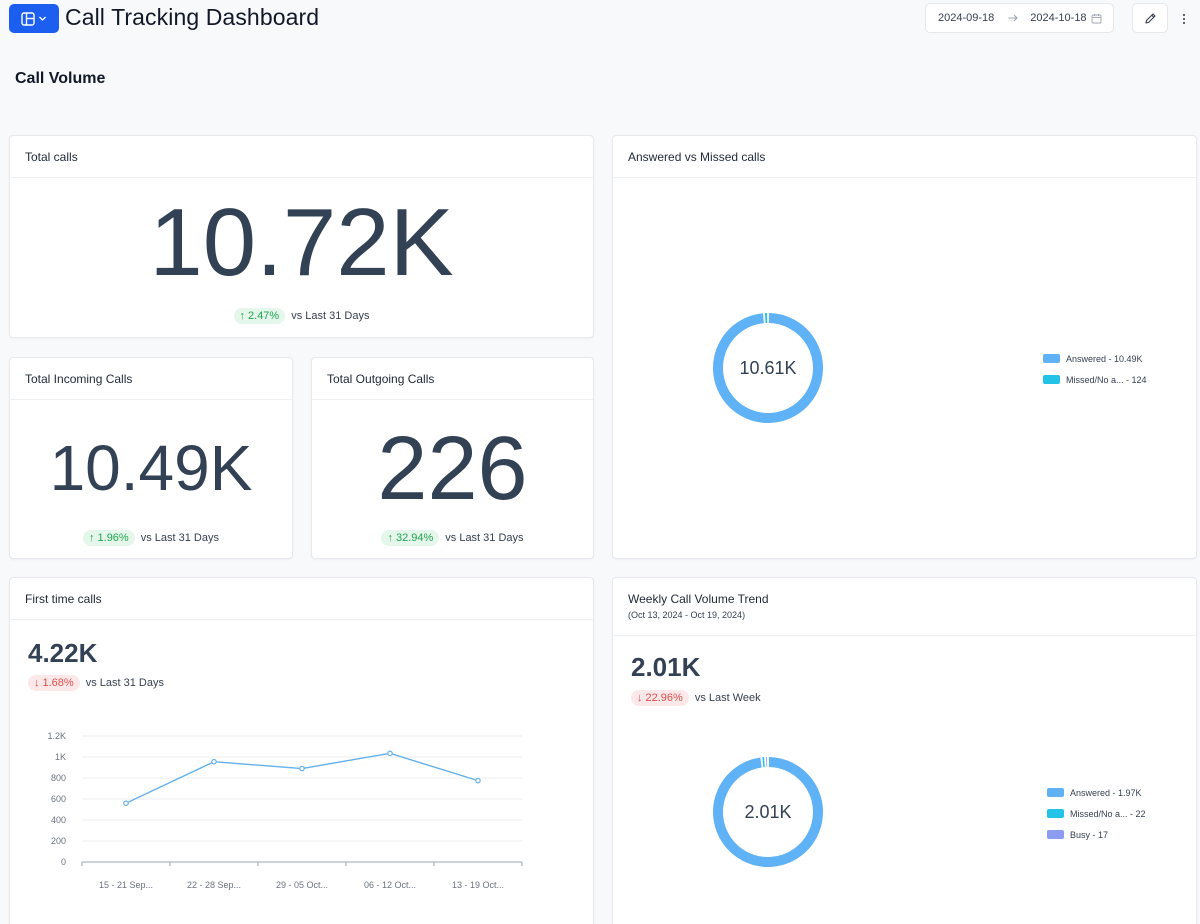  I want to click on y-tick-label: 200, so click(58, 841).